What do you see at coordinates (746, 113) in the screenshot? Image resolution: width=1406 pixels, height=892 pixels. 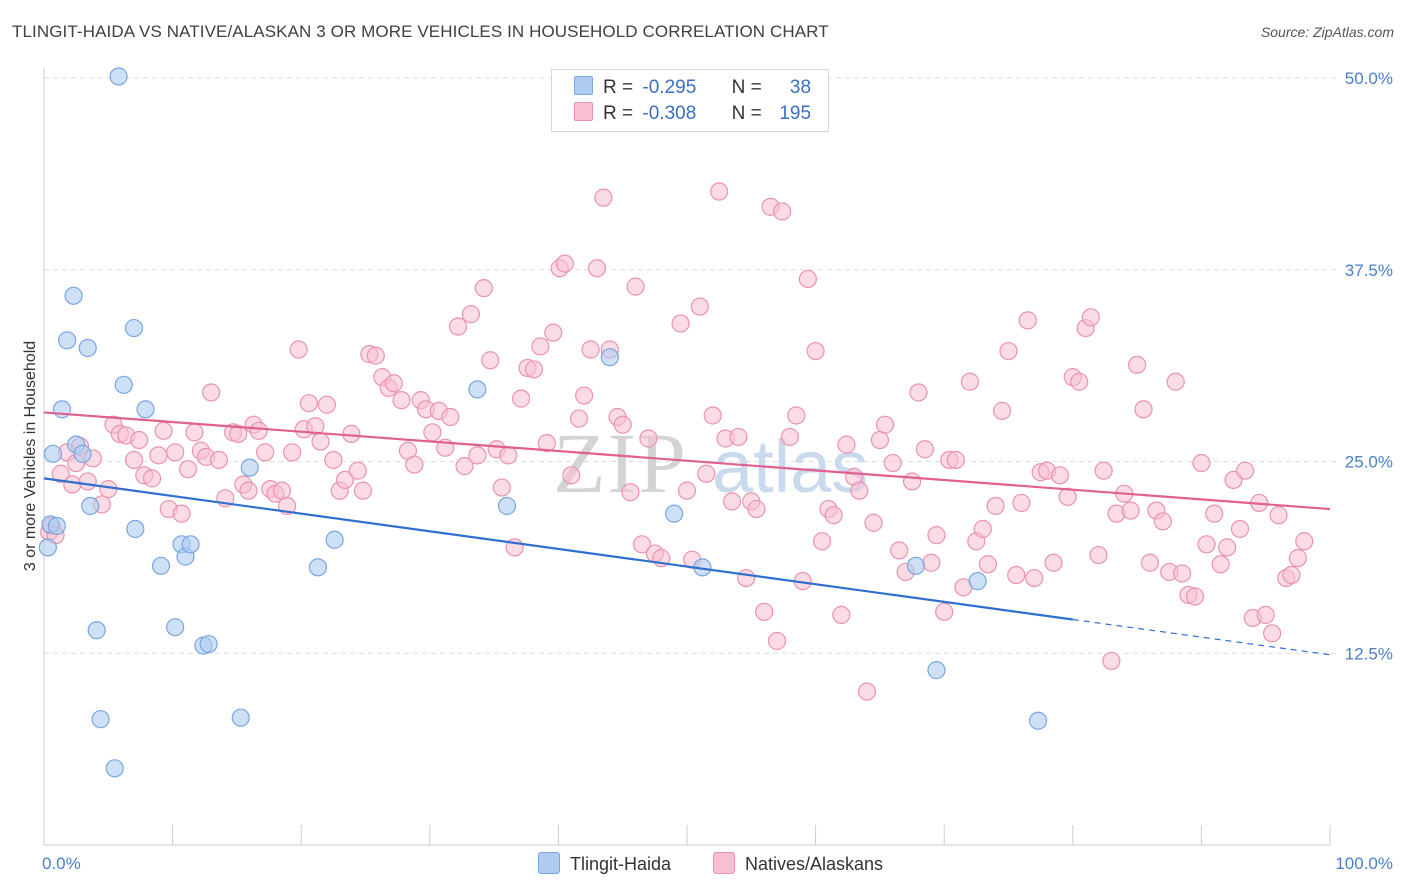 I see `legend-n-label: N =` at bounding box center [746, 113].